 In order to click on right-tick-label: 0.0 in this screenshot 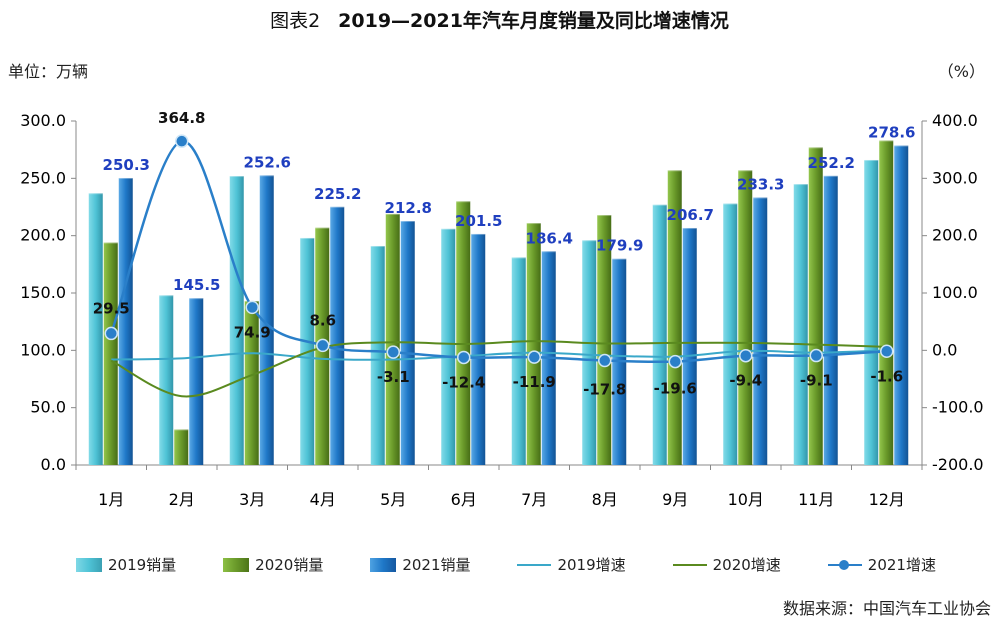, I will do `click(944, 349)`.